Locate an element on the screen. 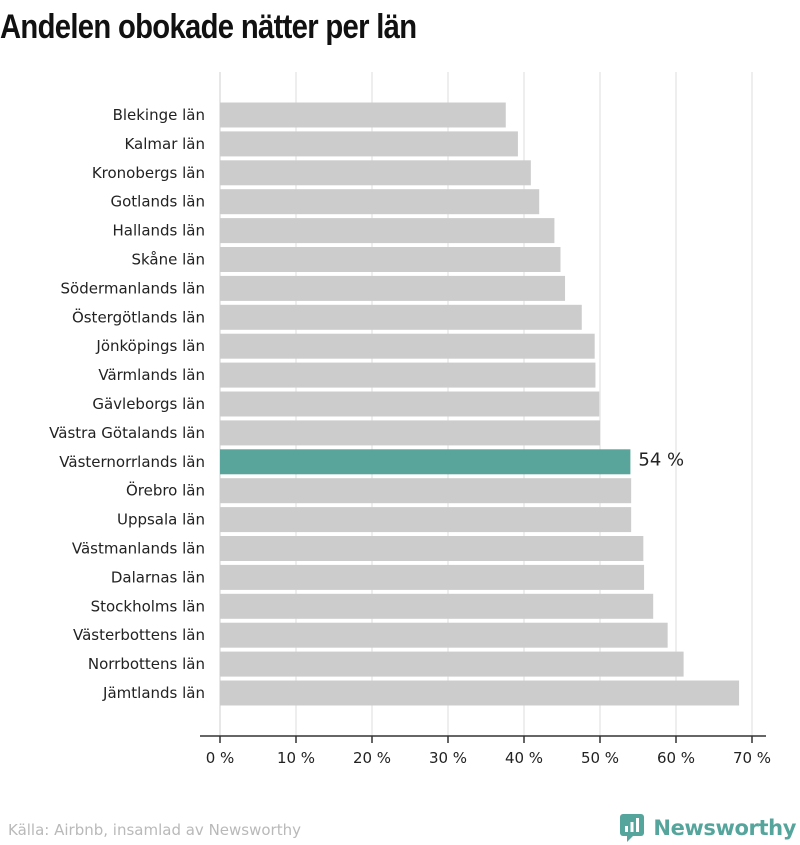 This screenshot has height=845, width=800. x-tick-label: 20 % is located at coordinates (372, 758).